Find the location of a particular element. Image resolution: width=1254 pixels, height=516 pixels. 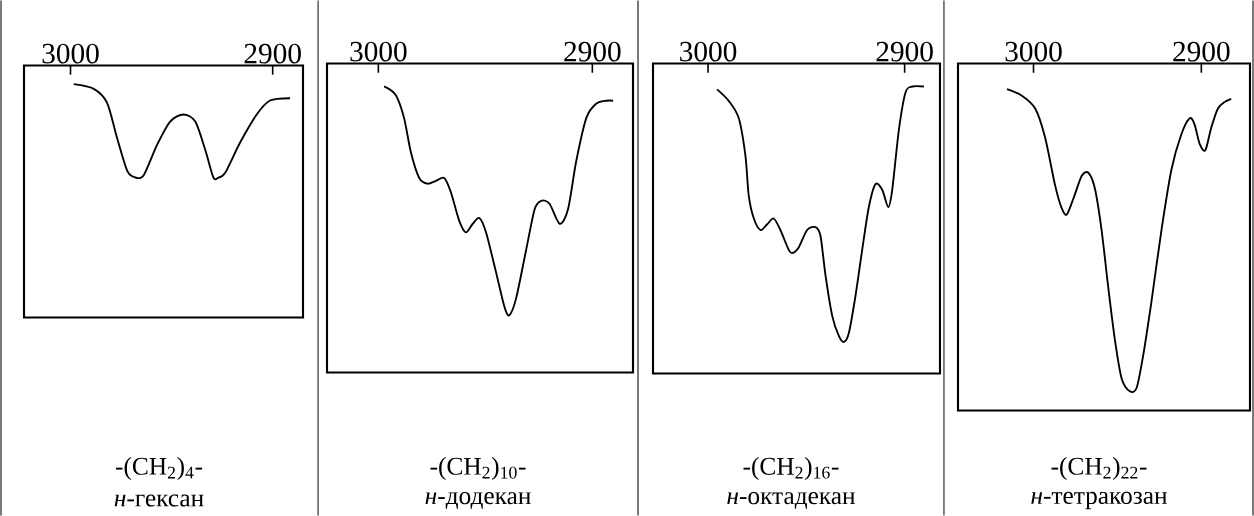

x-axis-title: -(CH$_{2}$)$_{22}$- is located at coordinates (1099, 468).